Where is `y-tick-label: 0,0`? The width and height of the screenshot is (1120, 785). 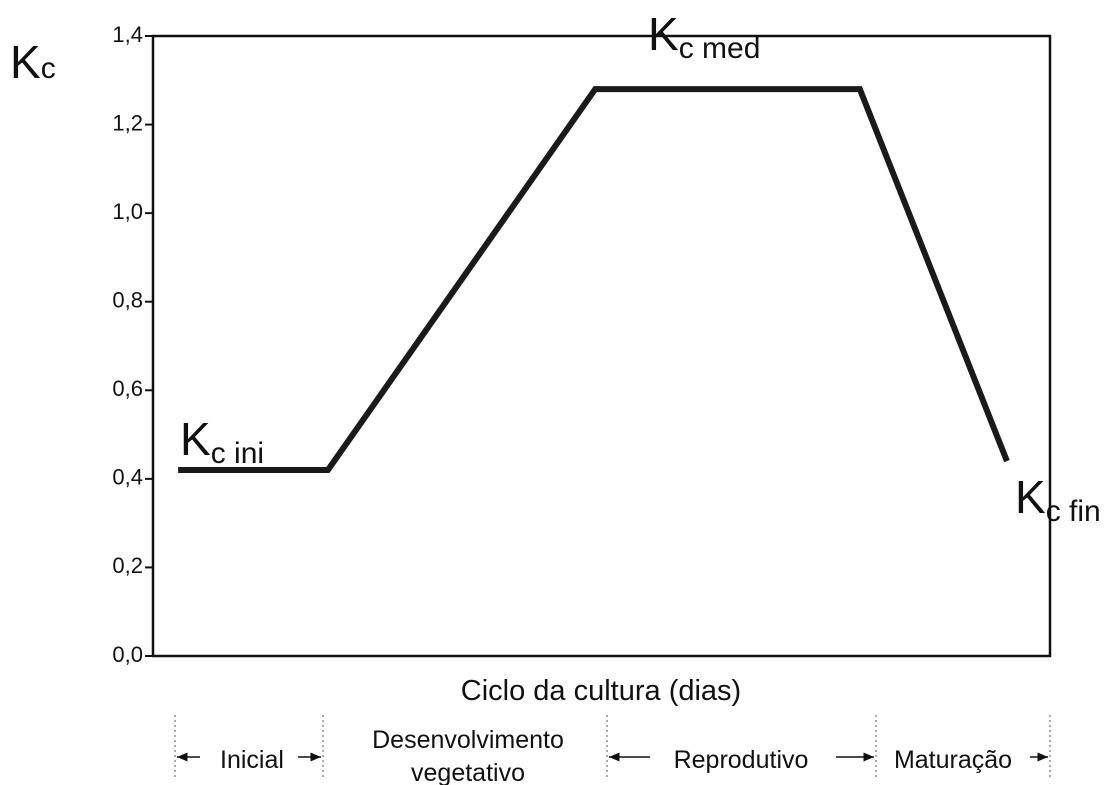 y-tick-label: 0,0 is located at coordinates (127, 654).